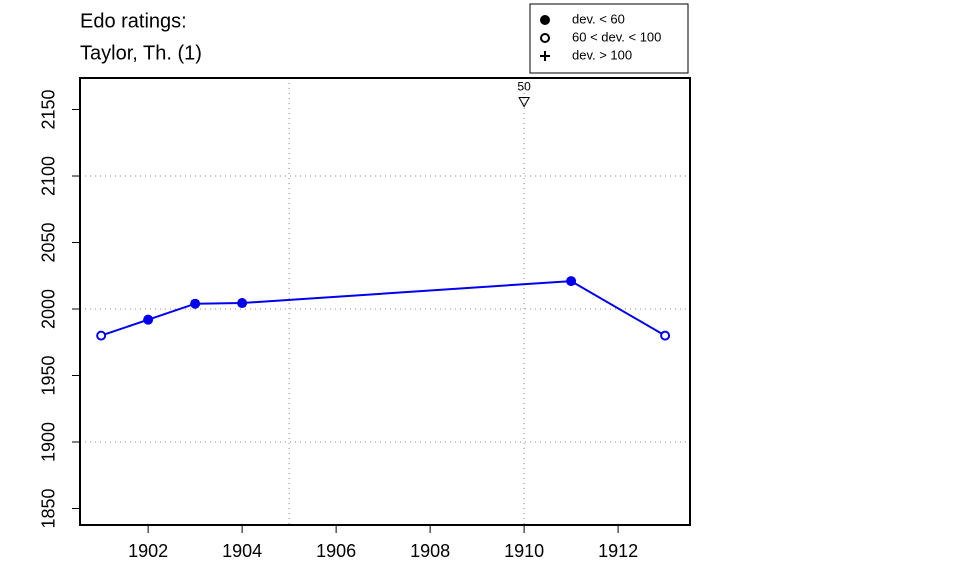 The width and height of the screenshot is (960, 576). Describe the element at coordinates (618, 551) in the screenshot. I see `x-tick-label: 1912` at that location.